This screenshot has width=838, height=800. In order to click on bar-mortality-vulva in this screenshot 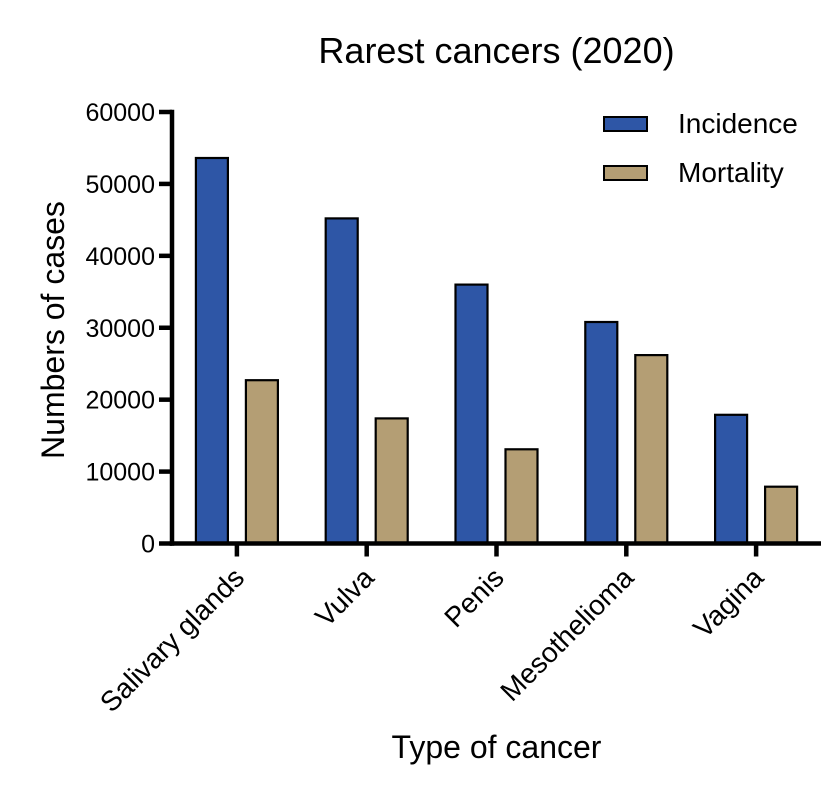, I will do `click(391, 481)`.